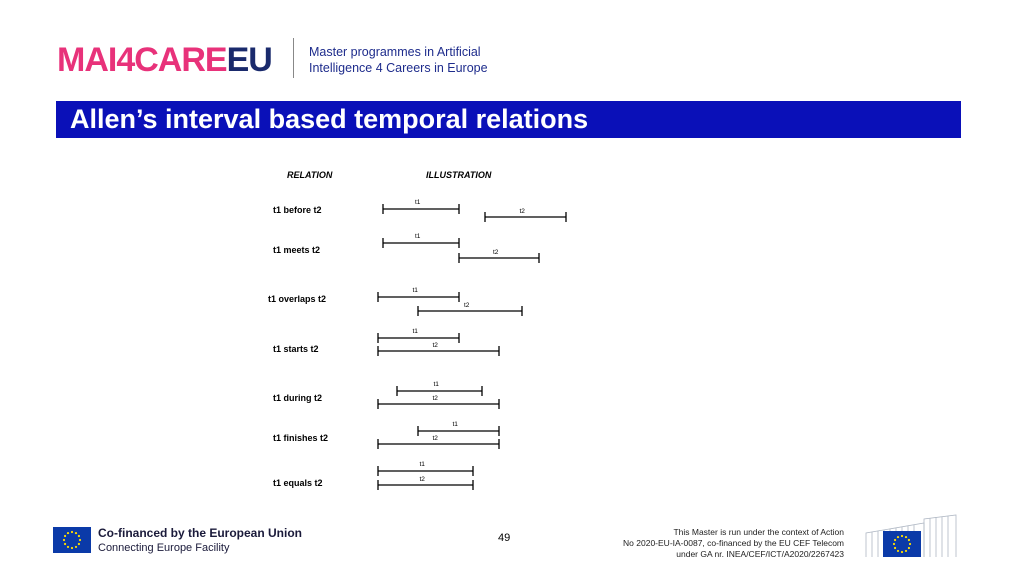 The width and height of the screenshot is (1024, 576). I want to click on ec-stars-icon, so click(902, 544).